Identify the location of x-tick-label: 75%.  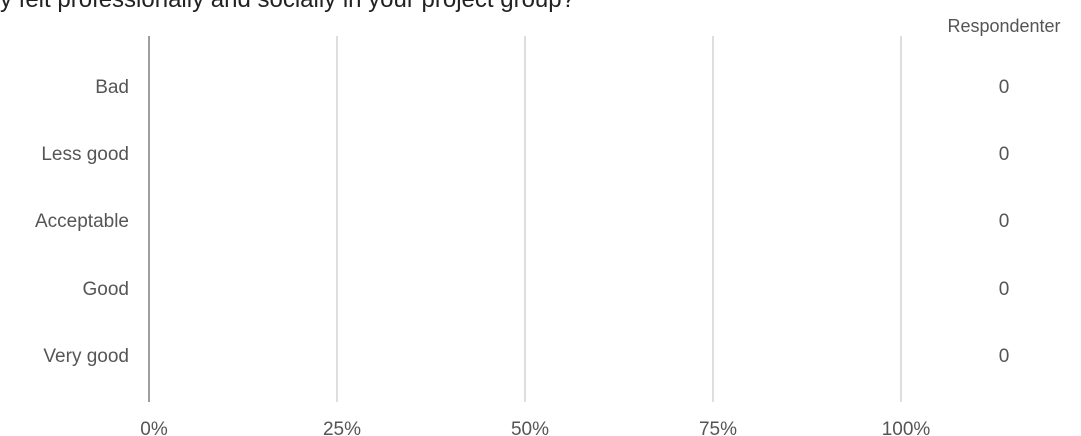
(718, 427).